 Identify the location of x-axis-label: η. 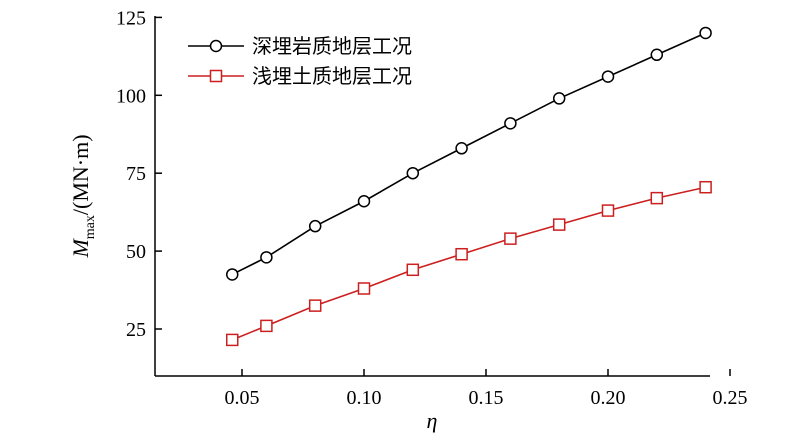
(432, 420).